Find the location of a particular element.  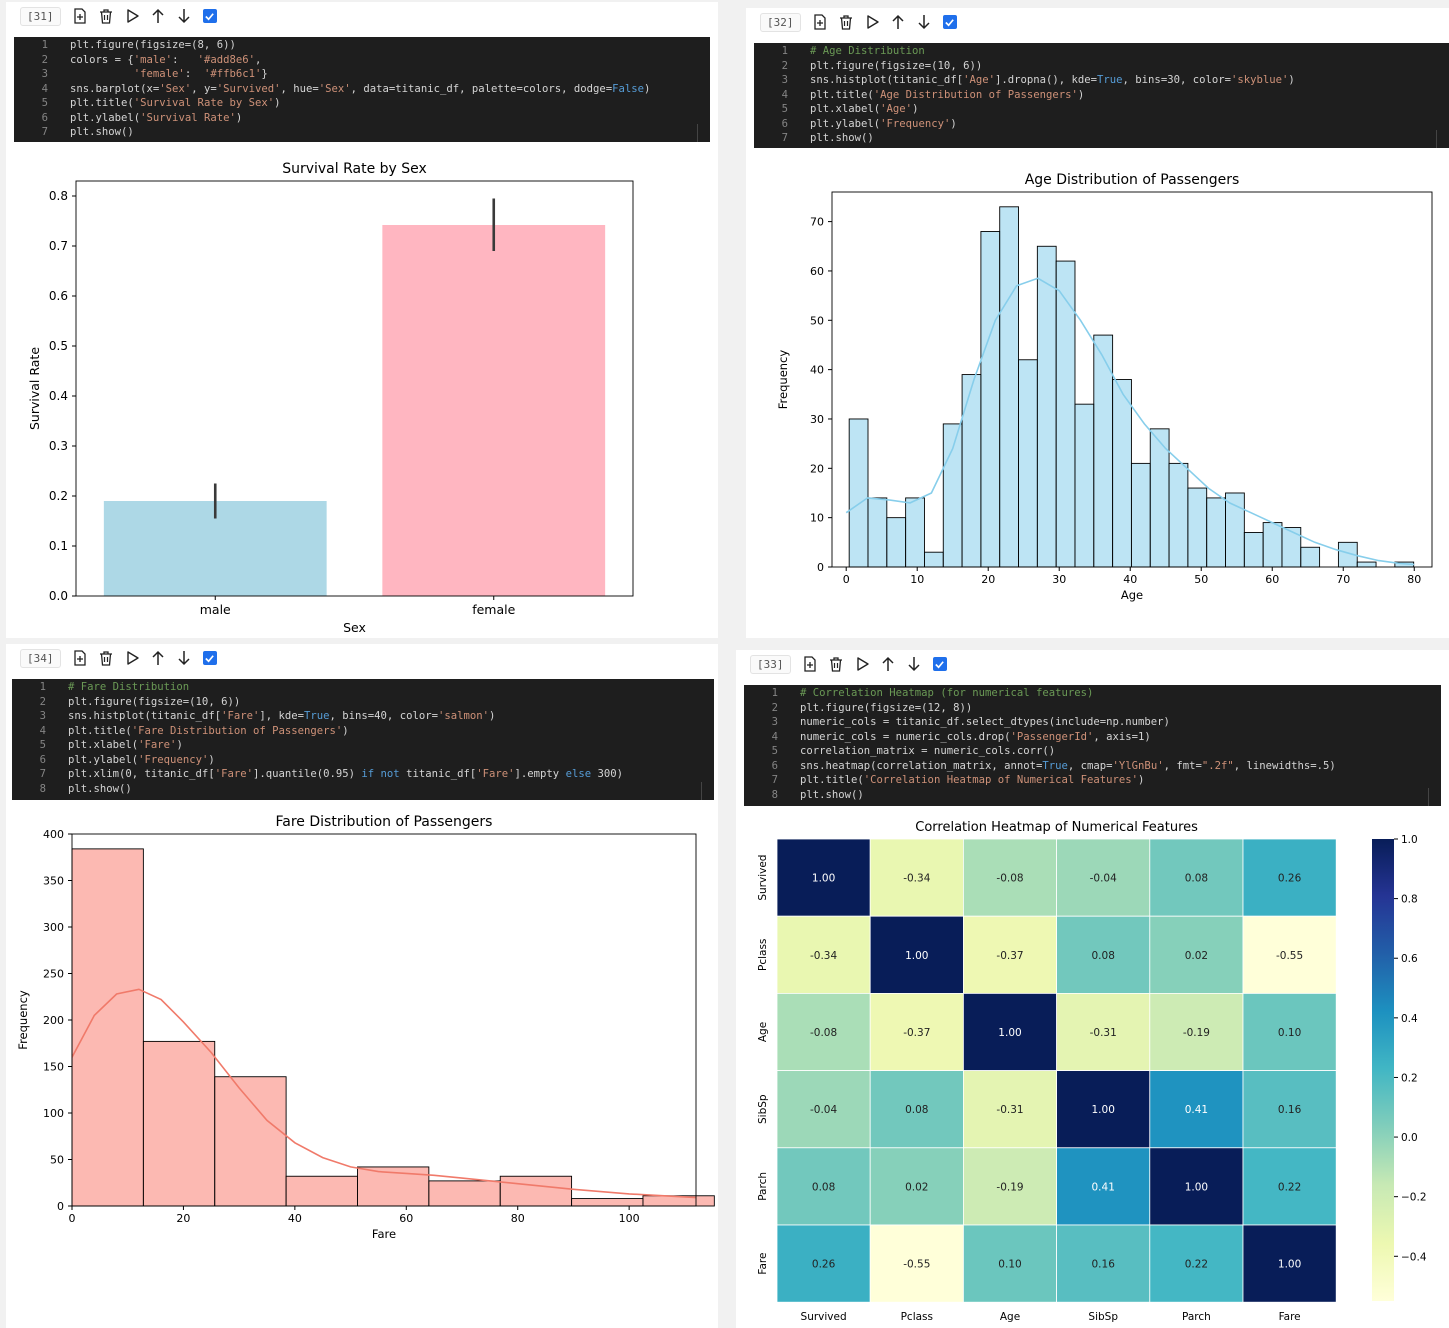

delete-icon is located at coordinates (106, 658).